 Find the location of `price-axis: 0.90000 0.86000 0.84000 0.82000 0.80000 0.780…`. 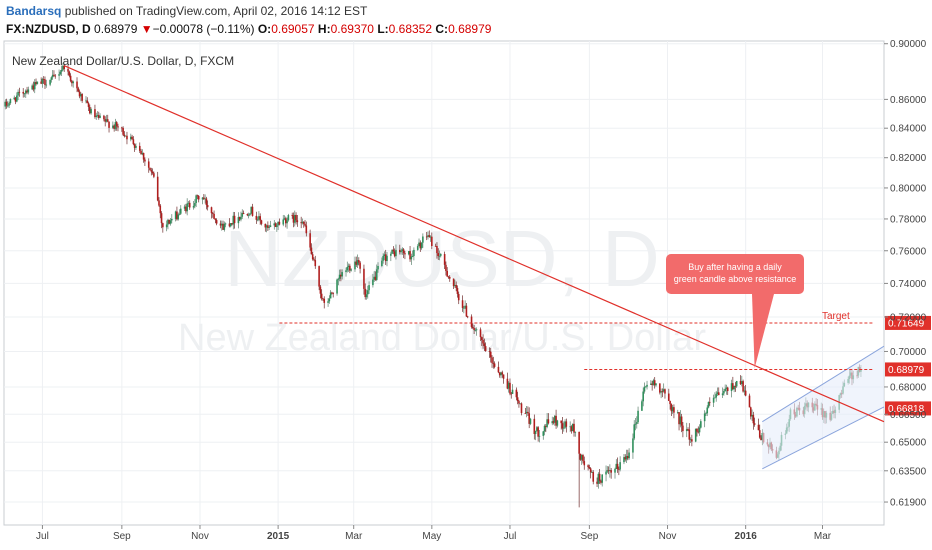

price-axis: 0.90000 0.86000 0.84000 0.82000 0.80000 0.780… is located at coordinates (905, 274).